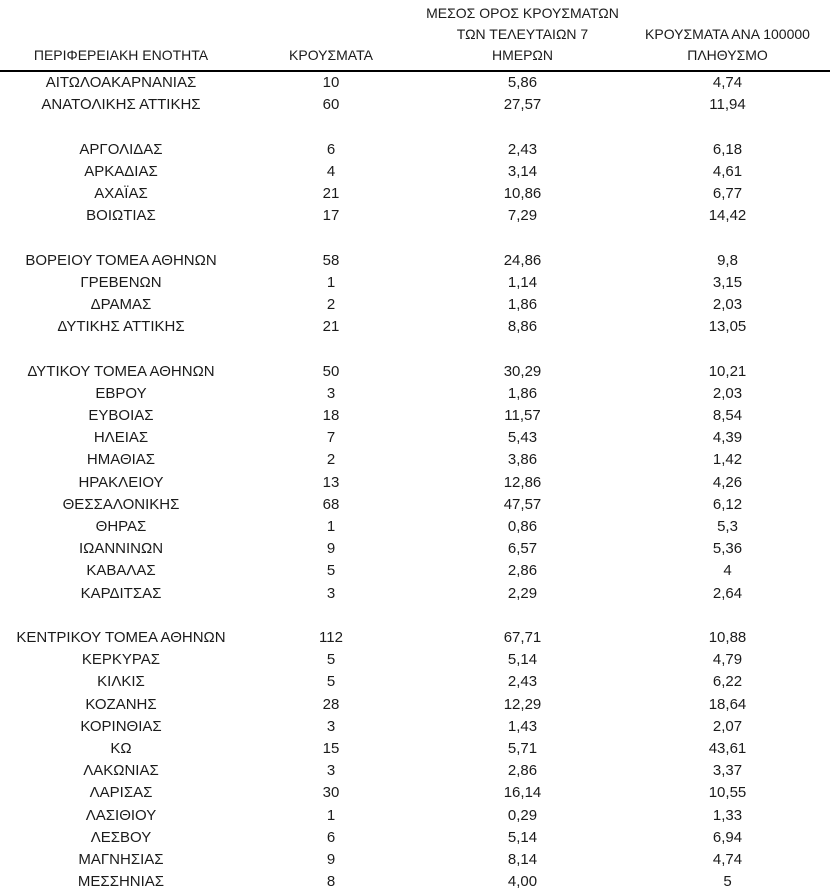 Image resolution: width=830 pixels, height=893 pixels. What do you see at coordinates (331, 36) in the screenshot?
I see `column-header-cases: ΚΡΟΥΣΜΑΤΑ` at bounding box center [331, 36].